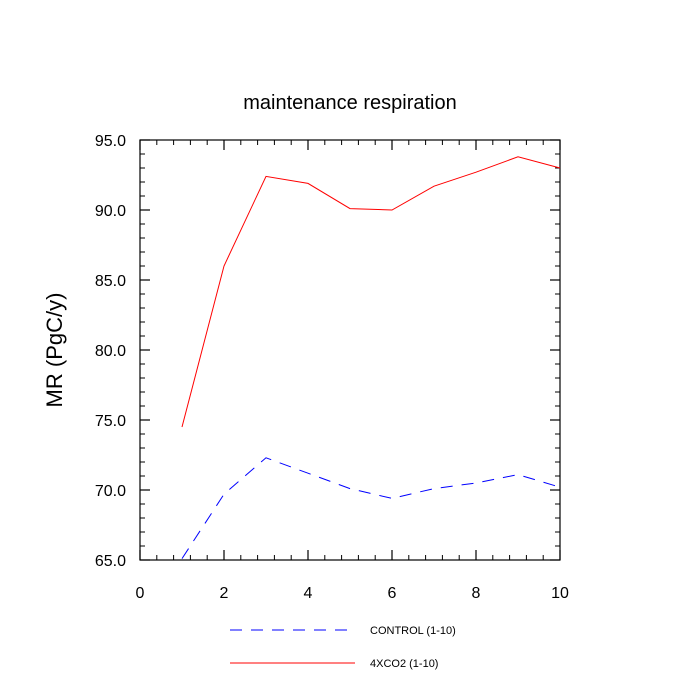  Describe the element at coordinates (413, 631) in the screenshot. I see `legend-label-control-1-10: CONTROL (1-10)` at that location.